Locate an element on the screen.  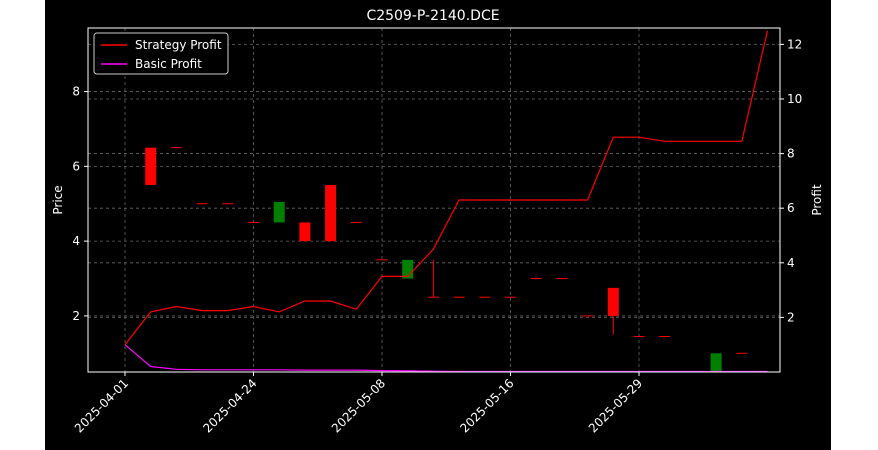
x-tick-label-5: 2025-04-24 is located at coordinates (229, 405).